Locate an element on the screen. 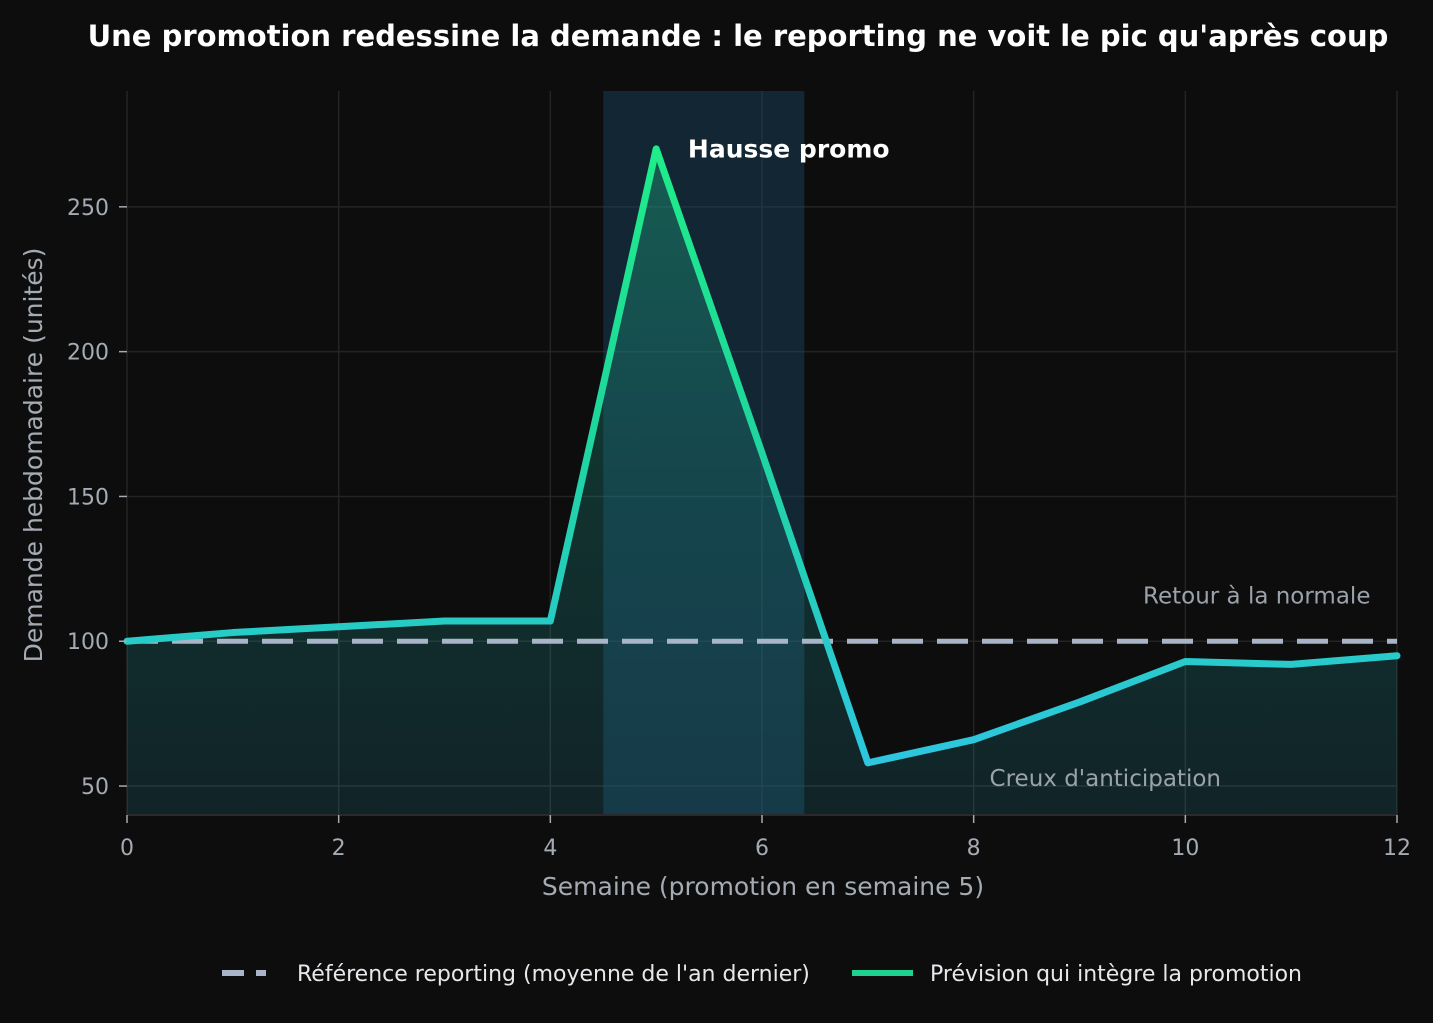  y-axis-ticks: 50 100 150 200 250 is located at coordinates (97, 498).